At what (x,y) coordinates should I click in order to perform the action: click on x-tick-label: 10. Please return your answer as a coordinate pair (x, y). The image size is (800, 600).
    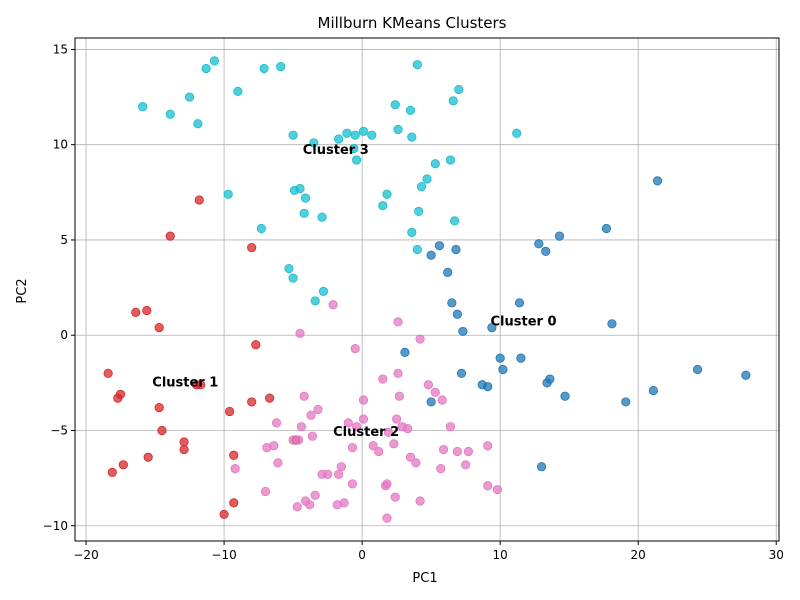
    Looking at the image, I should click on (500, 555).